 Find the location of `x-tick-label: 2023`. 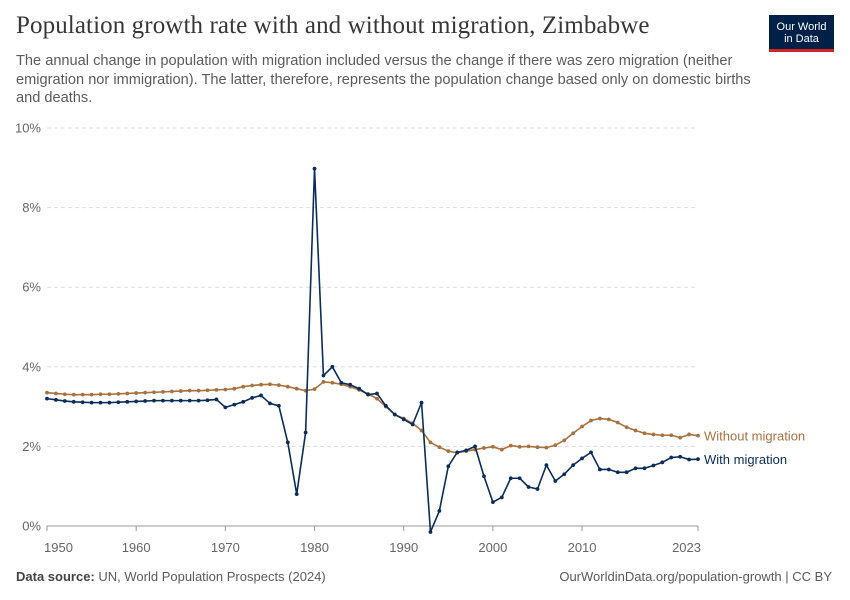

x-tick-label: 2023 is located at coordinates (686, 547).